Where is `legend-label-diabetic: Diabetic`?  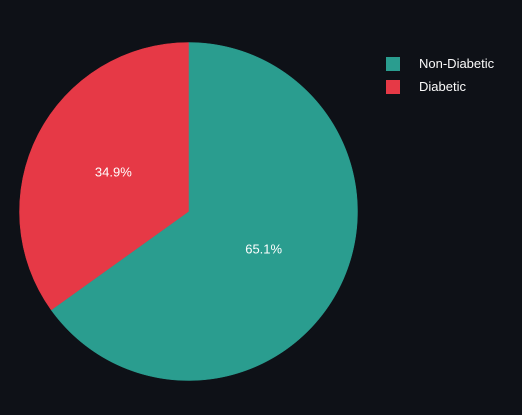
legend-label-diabetic: Diabetic is located at coordinates (442, 86).